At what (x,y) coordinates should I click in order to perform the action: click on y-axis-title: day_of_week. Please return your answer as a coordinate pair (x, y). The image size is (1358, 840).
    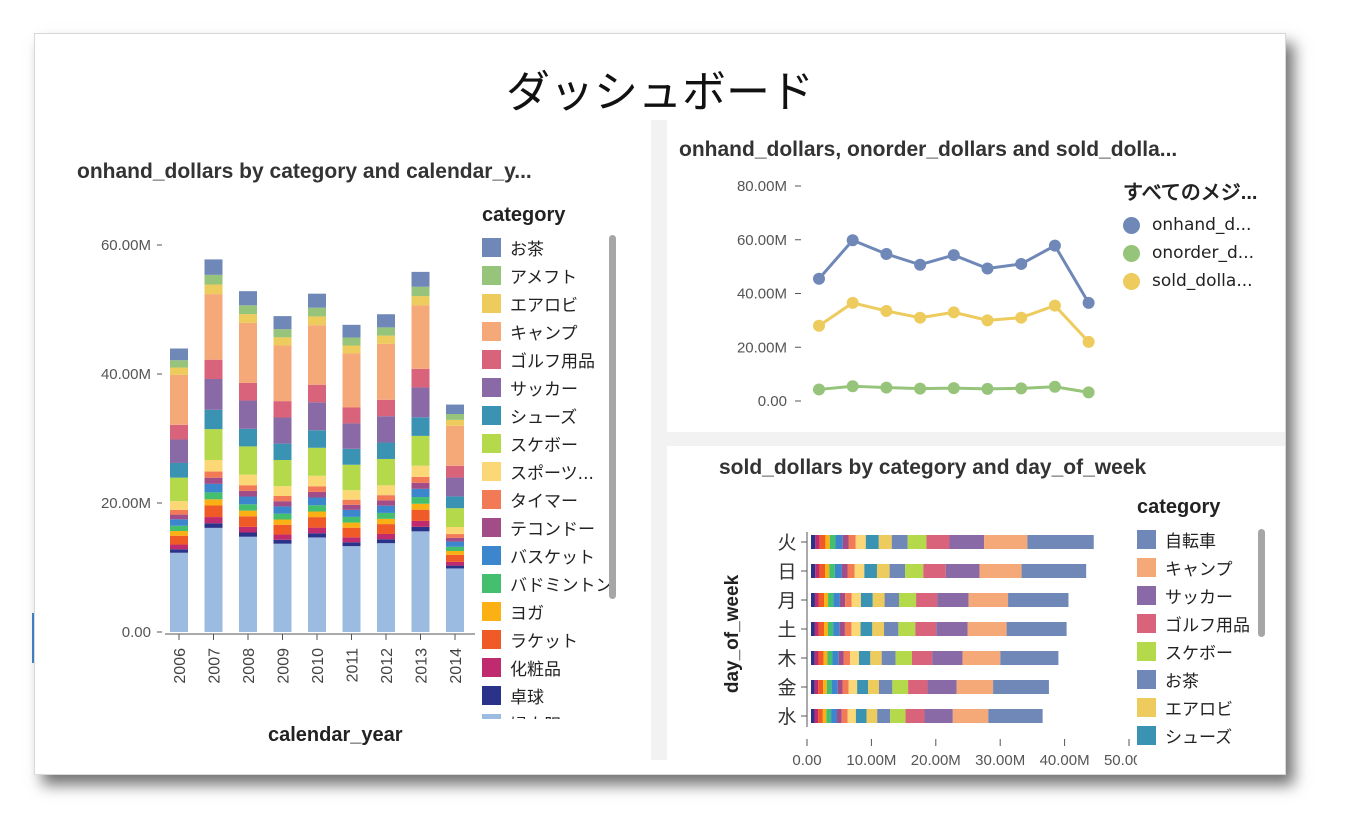
    Looking at the image, I should click on (732, 633).